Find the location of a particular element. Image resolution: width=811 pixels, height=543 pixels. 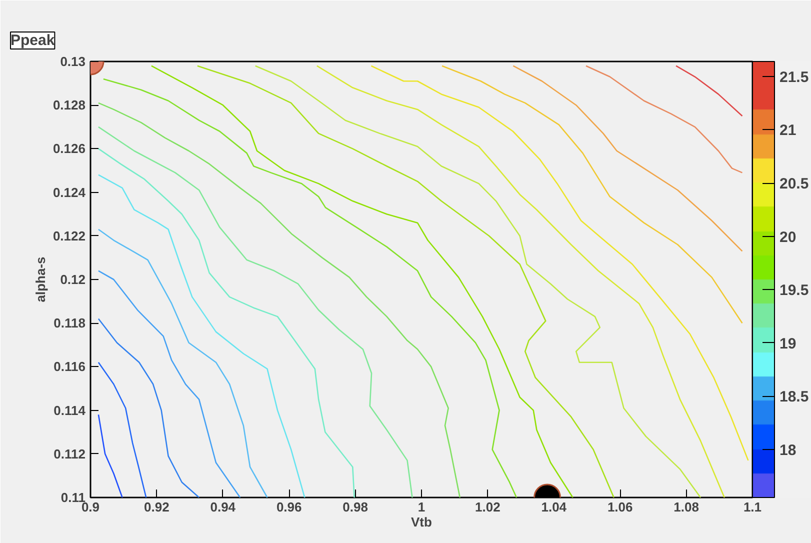

x-tick-label: 0.92 is located at coordinates (157, 507).